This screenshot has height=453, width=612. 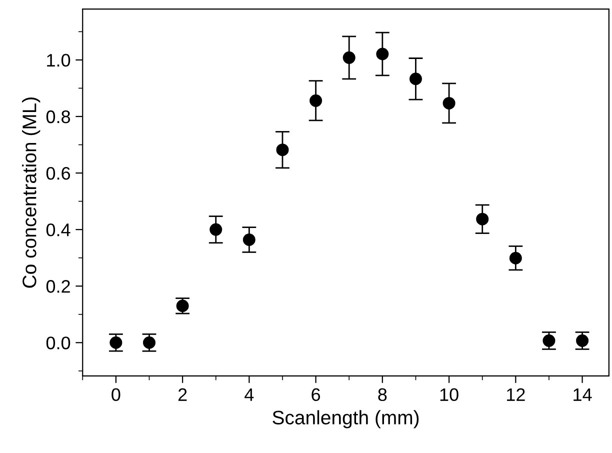 What do you see at coordinates (249, 394) in the screenshot?
I see `x-tick-label: 4` at bounding box center [249, 394].